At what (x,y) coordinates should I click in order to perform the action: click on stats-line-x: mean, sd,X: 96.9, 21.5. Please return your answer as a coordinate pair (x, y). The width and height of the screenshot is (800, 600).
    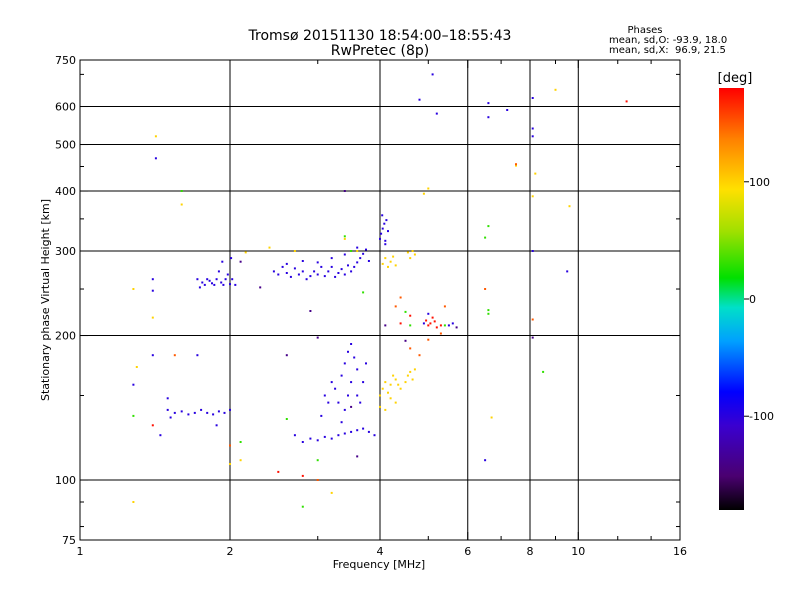
    Looking at the image, I should click on (667, 50).